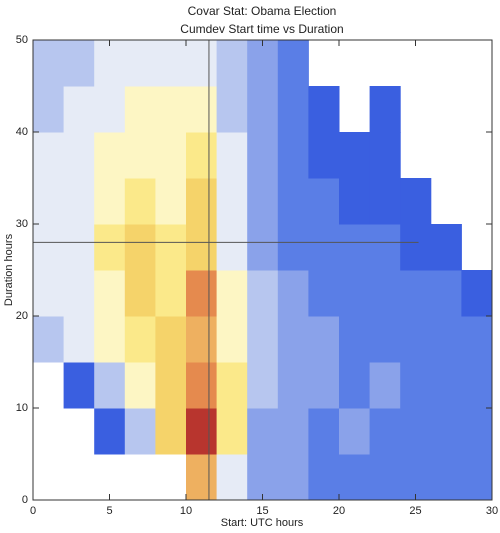  What do you see at coordinates (9, 269) in the screenshot?
I see `y-axis-label: Duration hours` at bounding box center [9, 269].